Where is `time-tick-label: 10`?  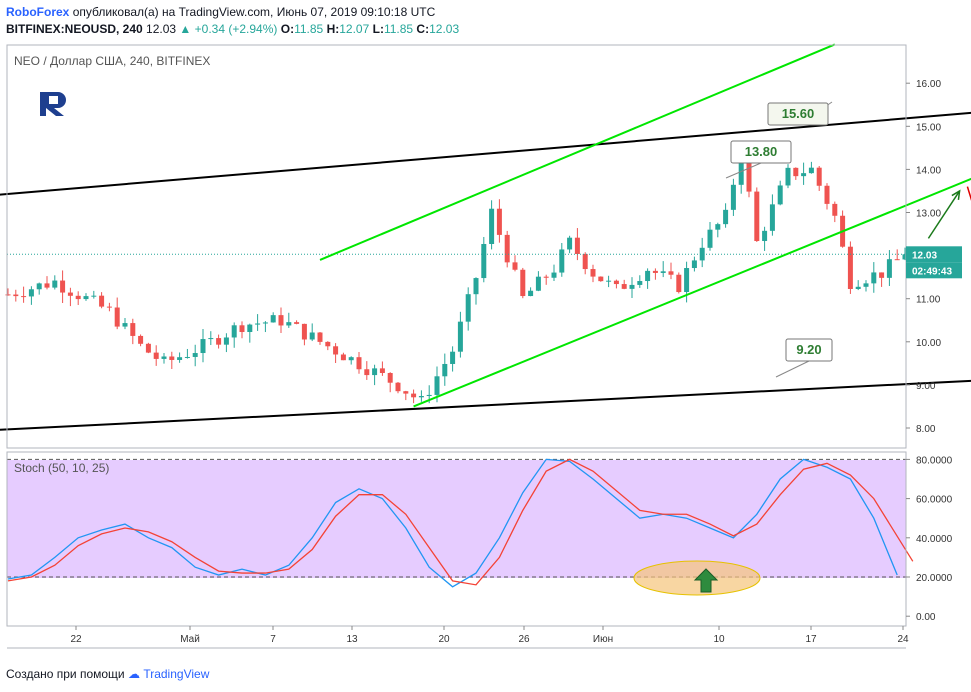 time-tick-label: 10 is located at coordinates (719, 639).